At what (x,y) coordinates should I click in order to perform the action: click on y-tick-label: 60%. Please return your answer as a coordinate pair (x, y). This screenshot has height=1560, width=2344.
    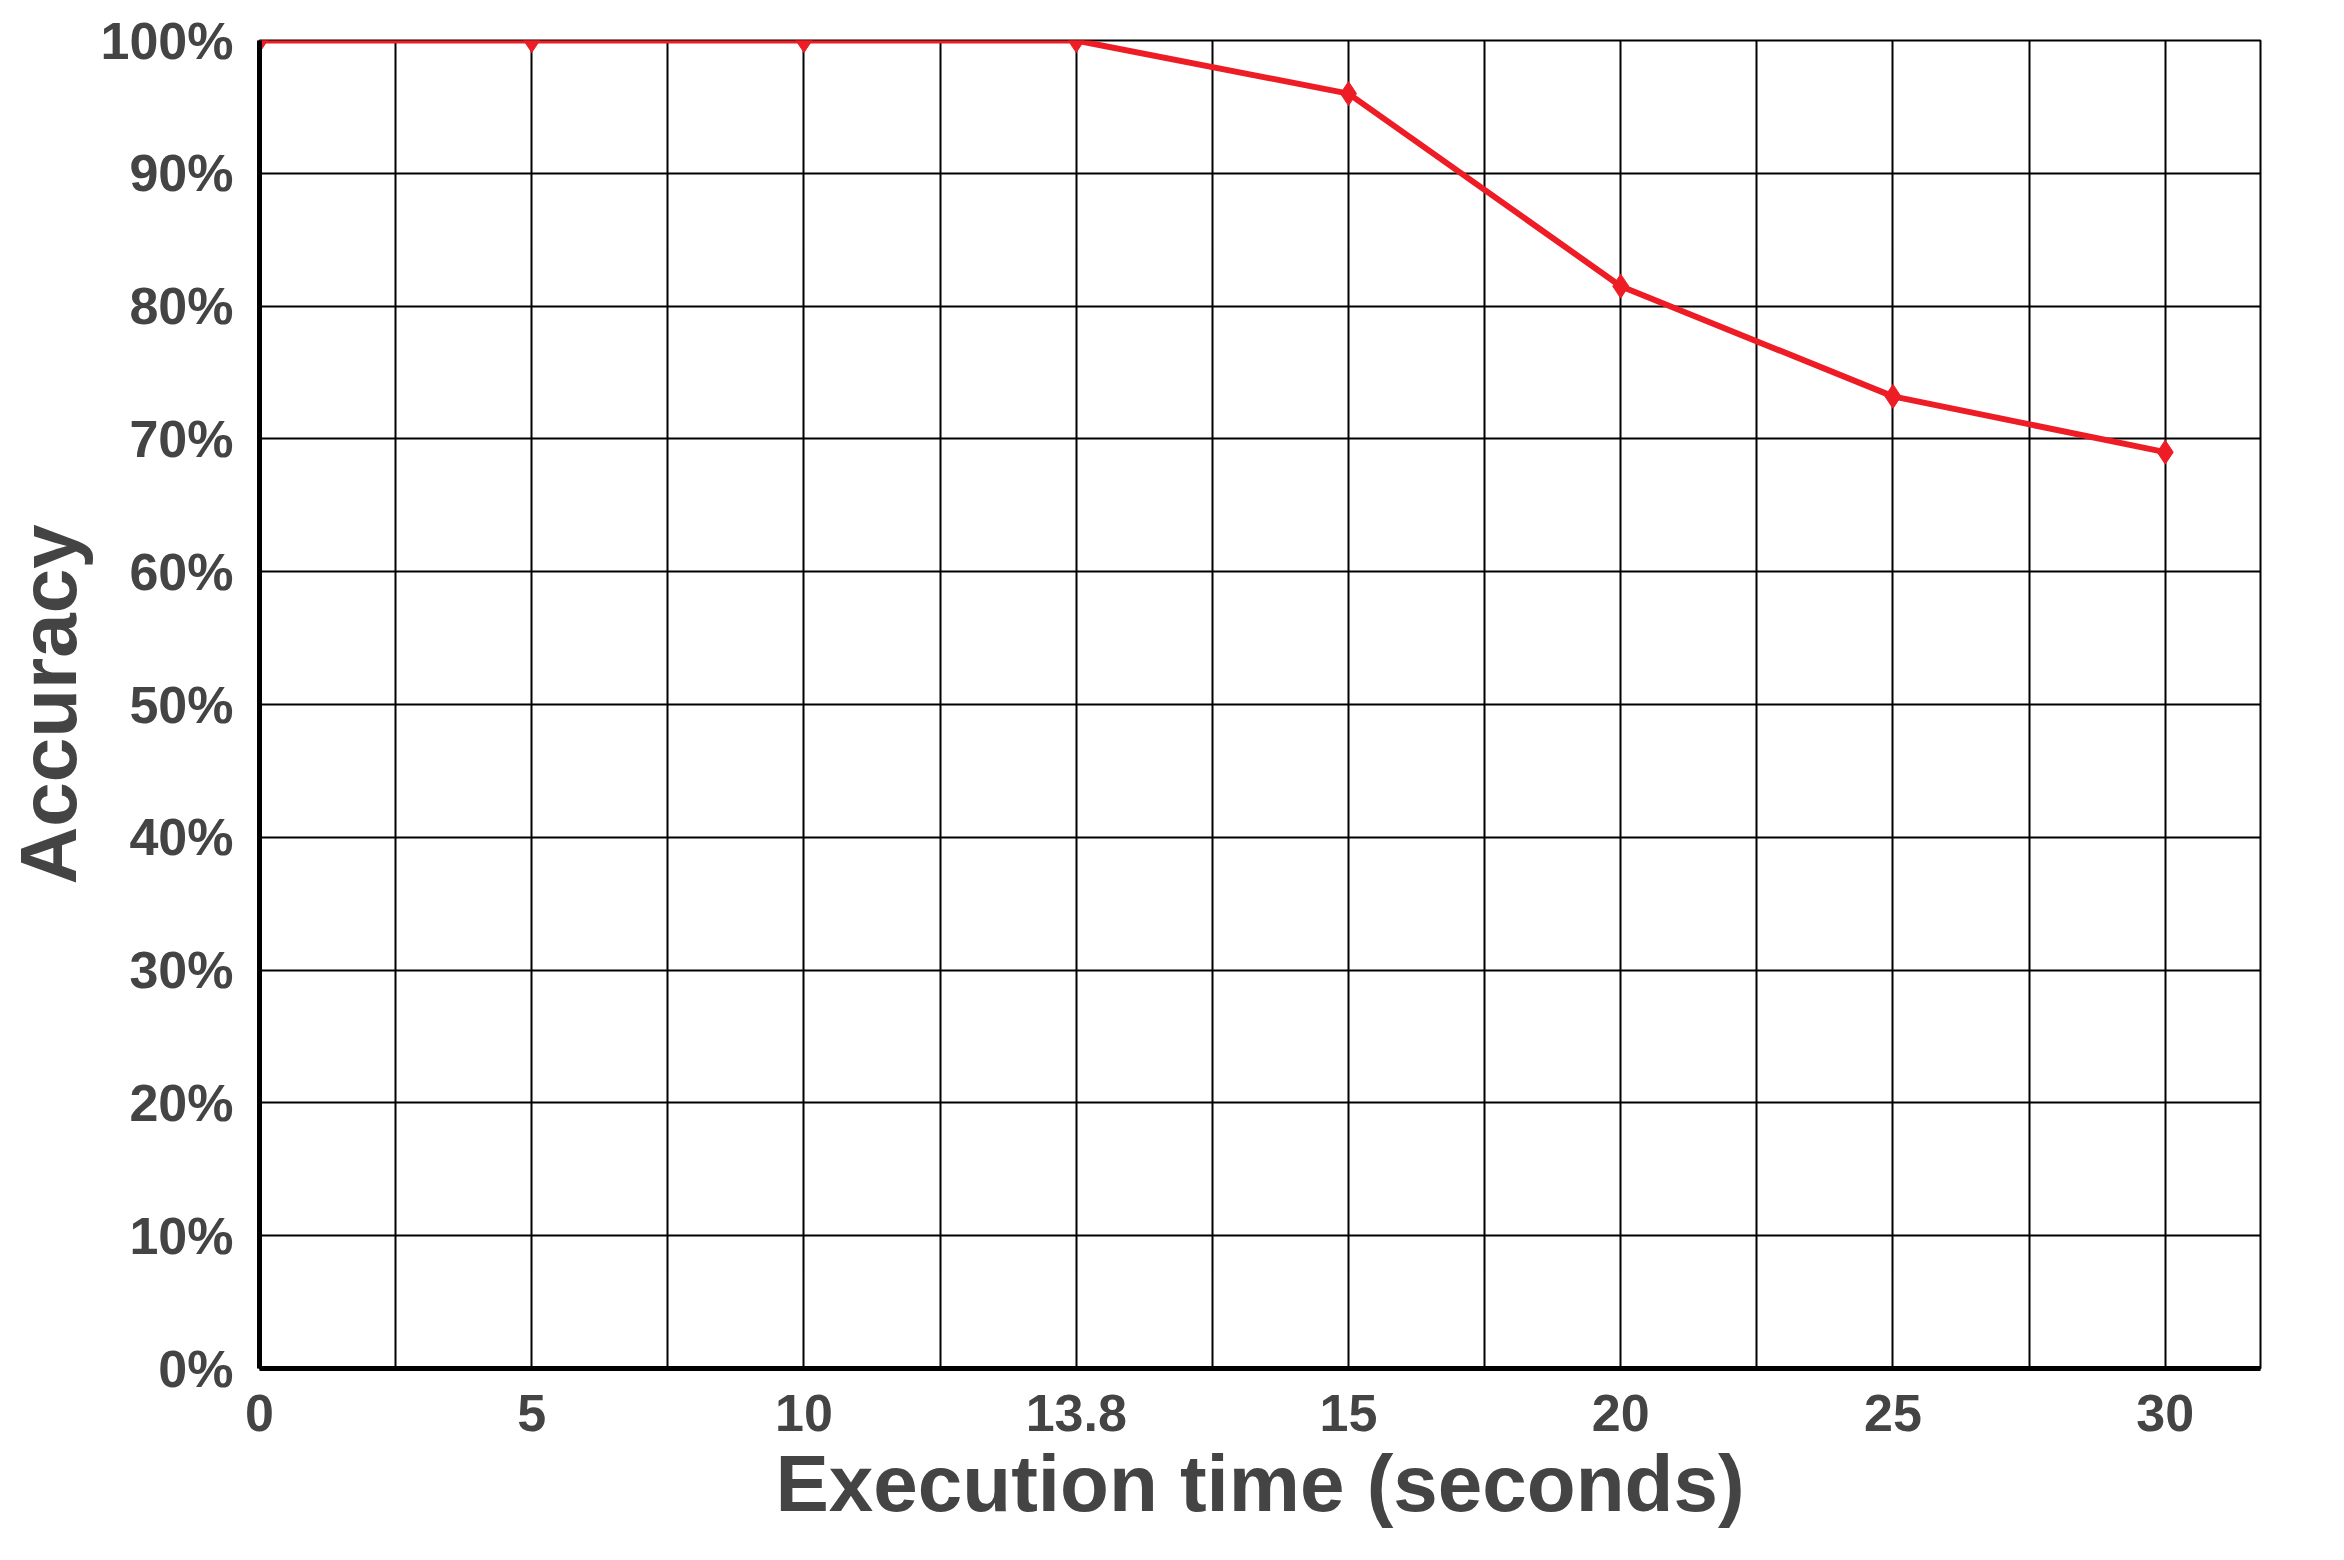
    Looking at the image, I should click on (181, 571).